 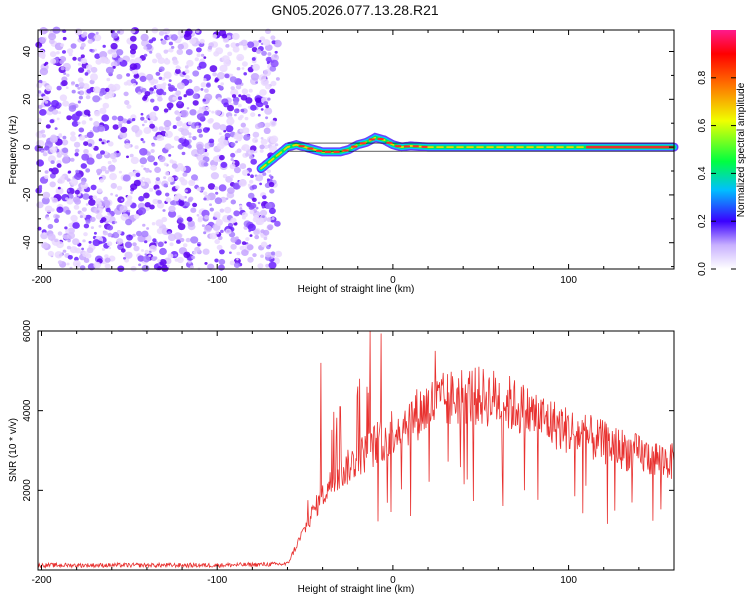 What do you see at coordinates (467, 153) in the screenshot?
I see `ridge-mid` at bounding box center [467, 153].